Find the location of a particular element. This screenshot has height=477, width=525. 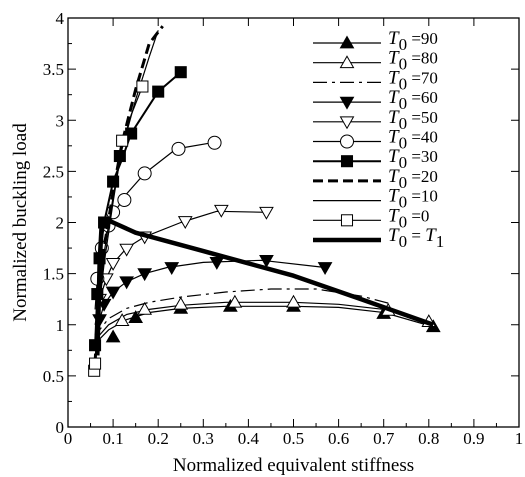

legend-label: T0 =10 is located at coordinates (413, 199).